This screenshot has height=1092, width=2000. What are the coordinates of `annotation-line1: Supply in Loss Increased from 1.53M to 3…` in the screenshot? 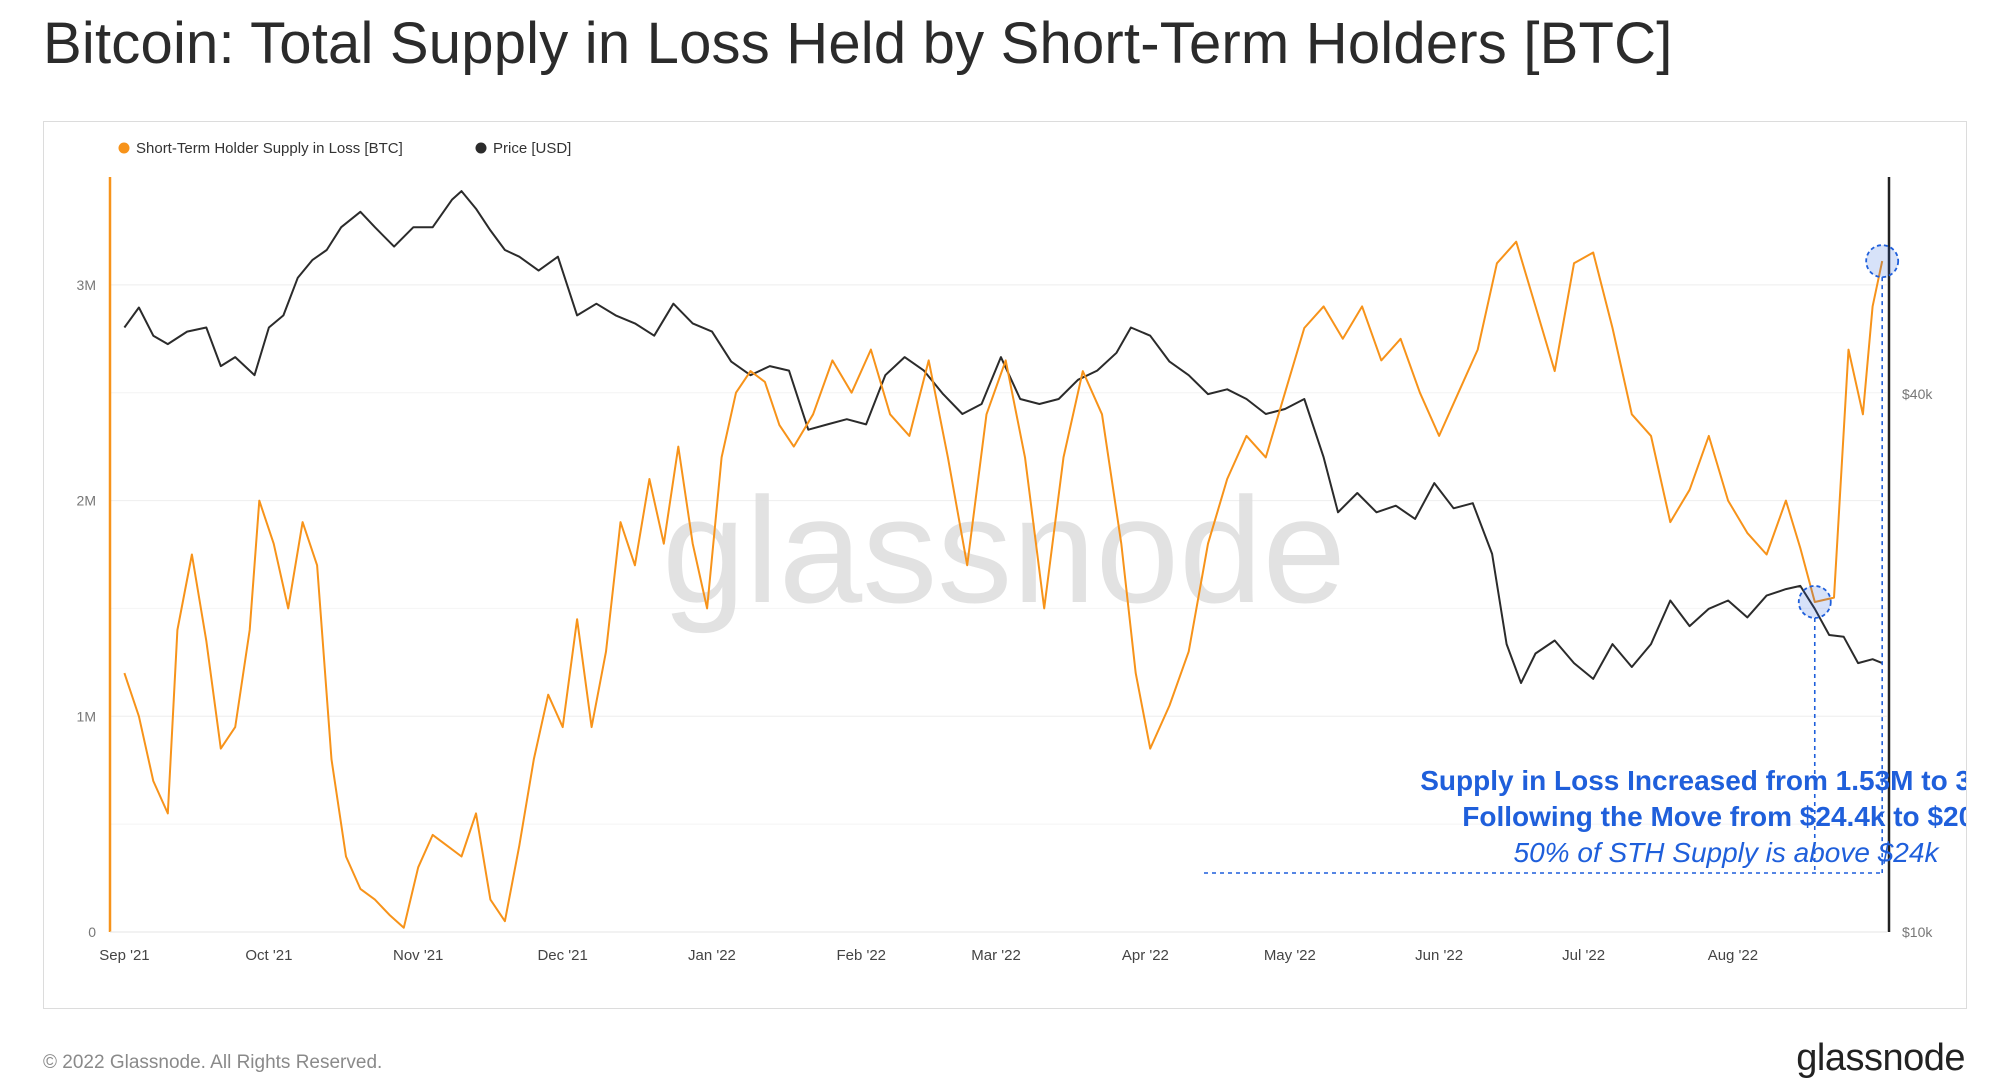 It's located at (1693, 780).